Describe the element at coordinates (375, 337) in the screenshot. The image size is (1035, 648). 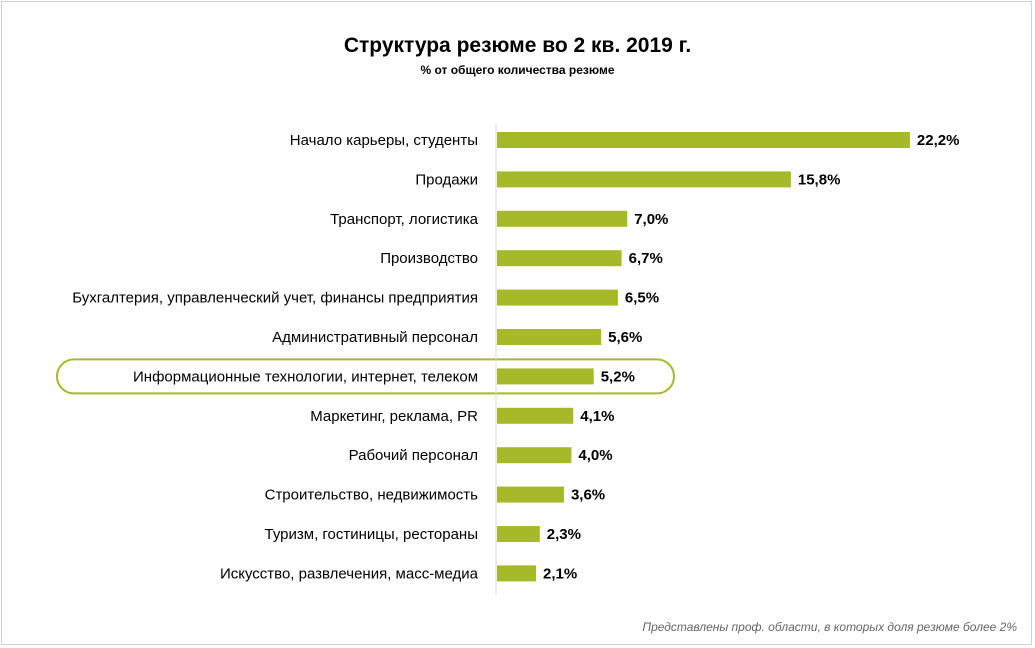
I see `category-label: Административный персонал` at that location.